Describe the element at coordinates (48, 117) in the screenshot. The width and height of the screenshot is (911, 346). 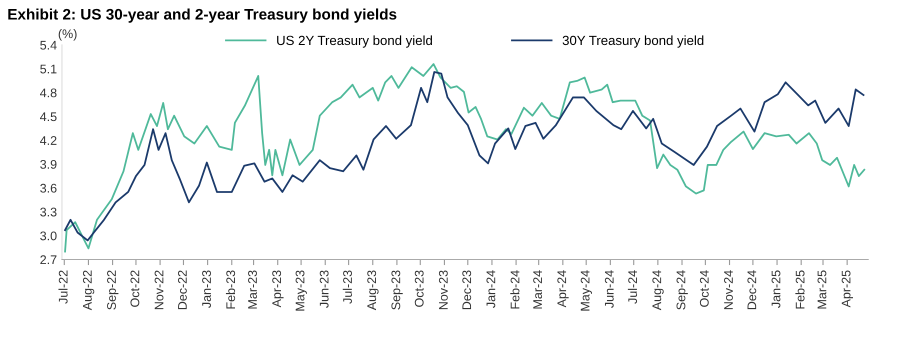
I see `y-tick-label: 4.5` at that location.